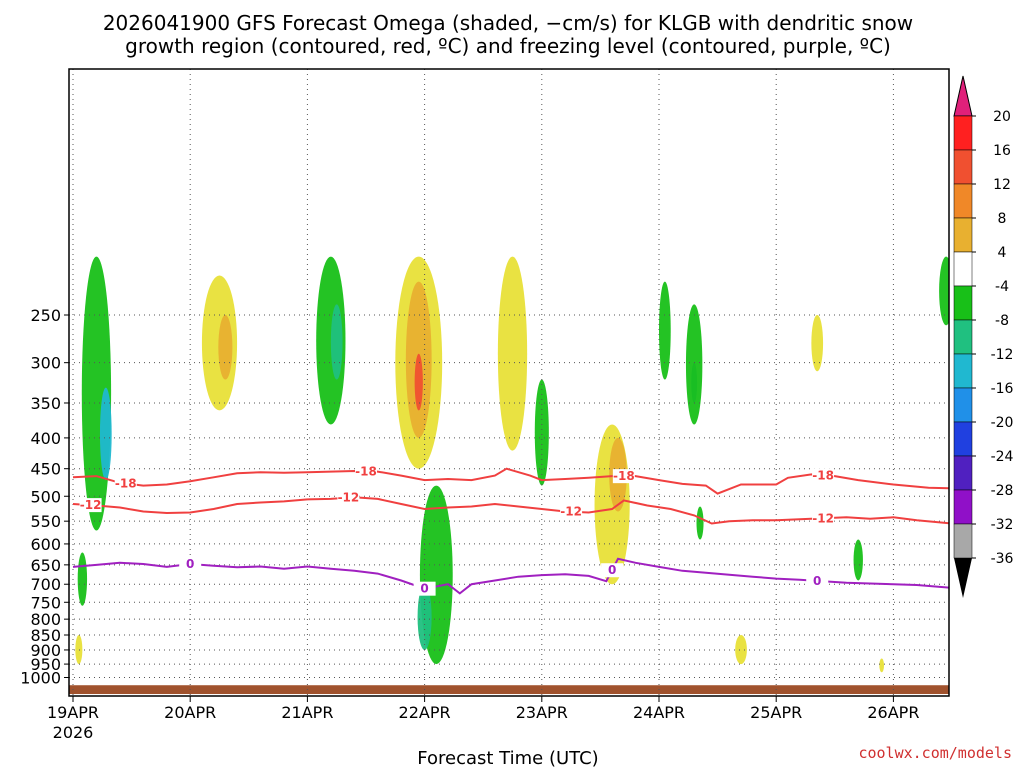 The width and height of the screenshot is (1024, 768). Describe the element at coordinates (45, 438) in the screenshot. I see `y-tick-label: 400` at that location.